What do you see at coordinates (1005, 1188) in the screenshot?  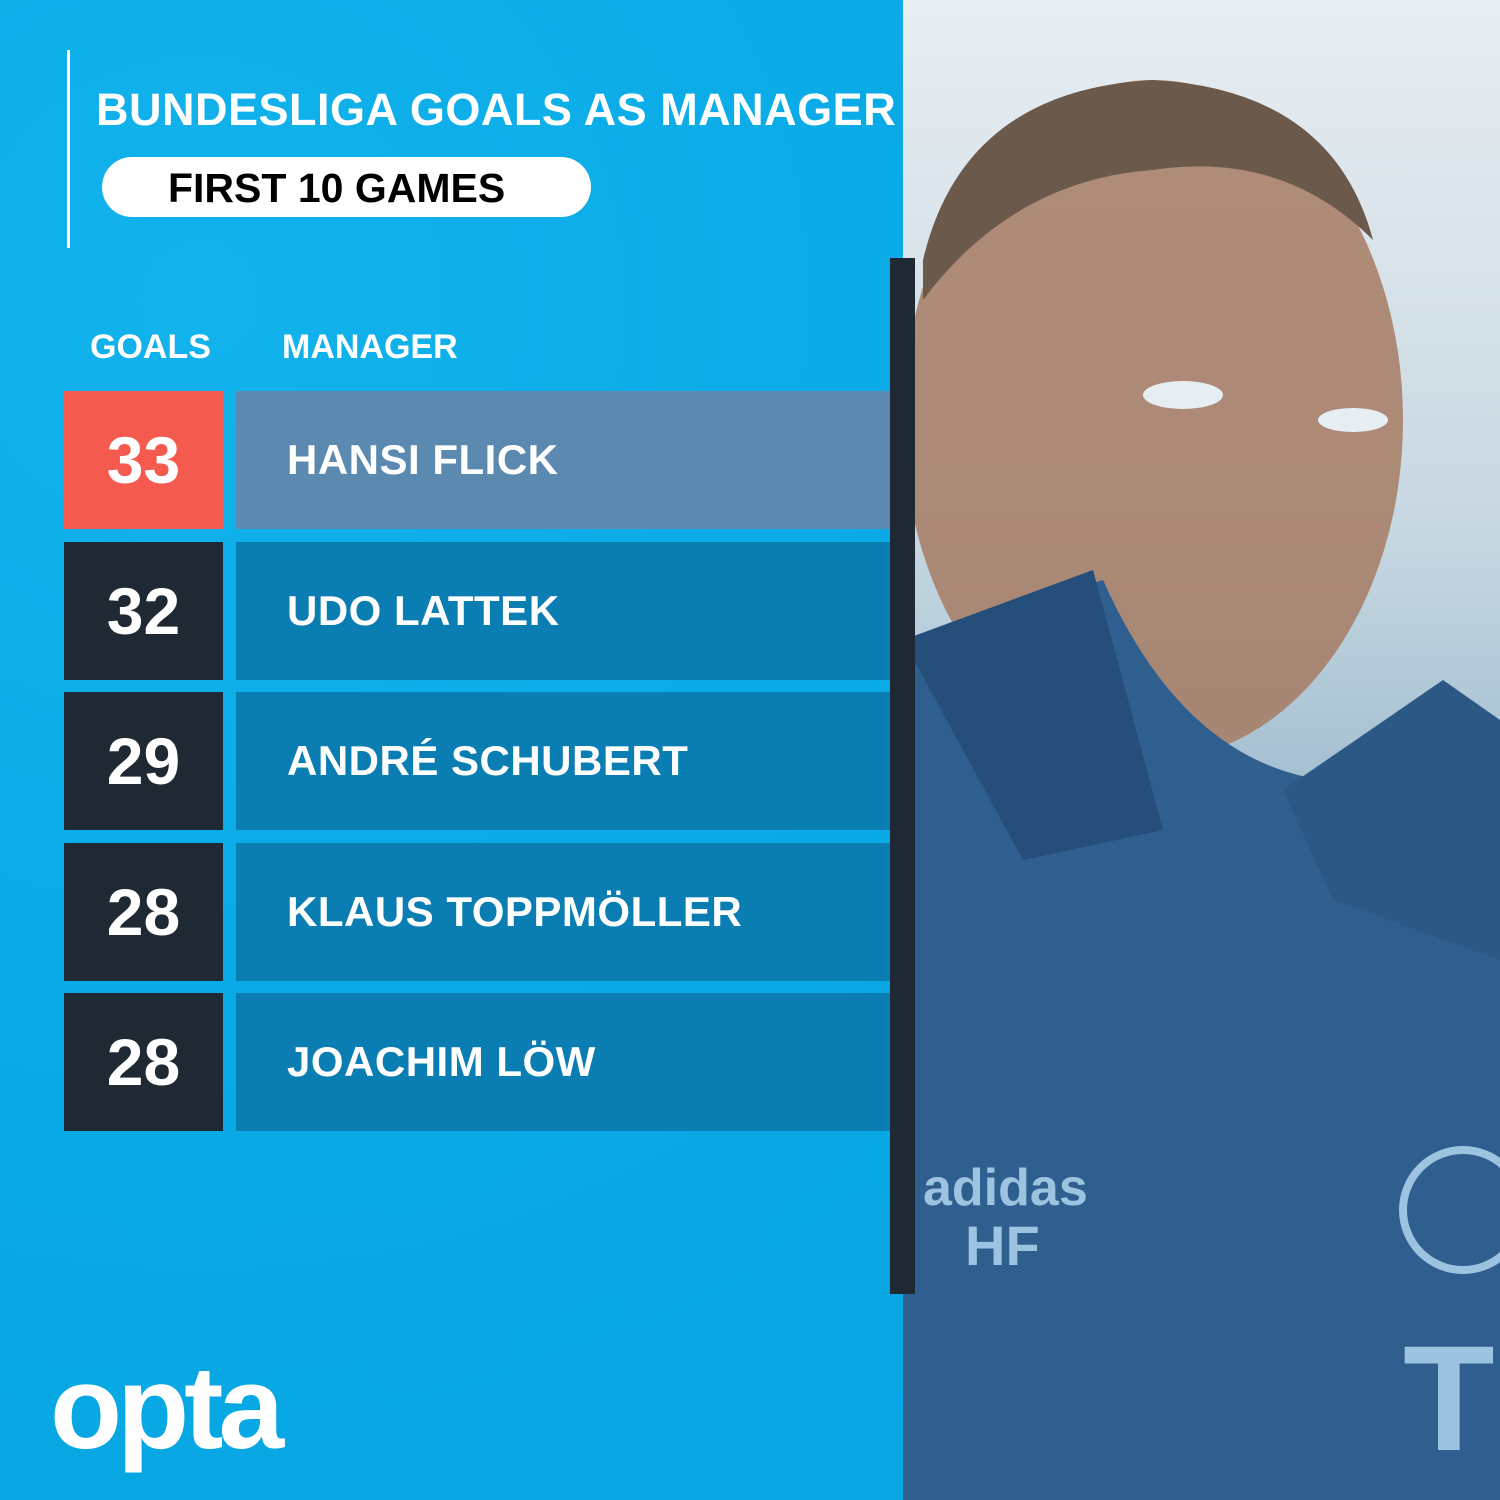 I see `jacket-brand: adidas` at bounding box center [1005, 1188].